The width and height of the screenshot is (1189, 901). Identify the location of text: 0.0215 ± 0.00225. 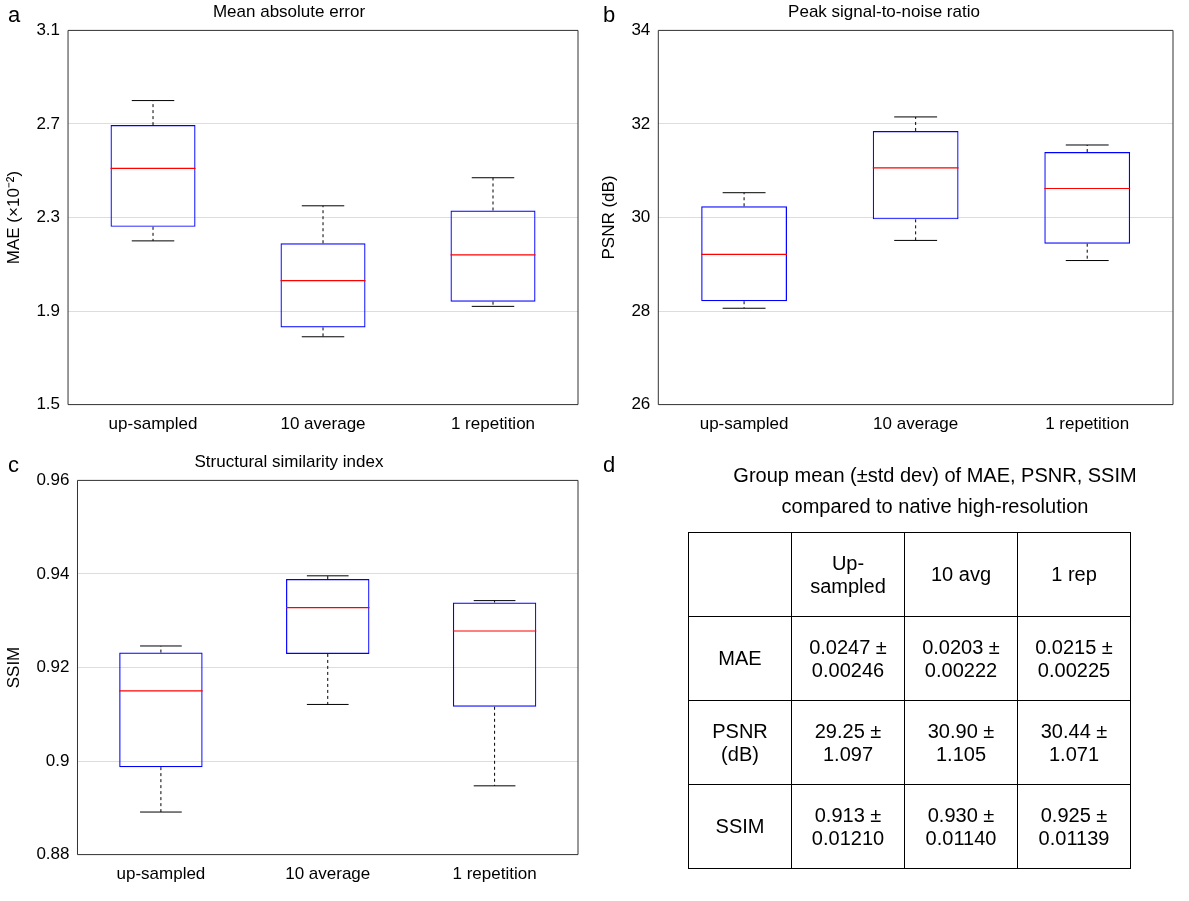
(1074, 658).